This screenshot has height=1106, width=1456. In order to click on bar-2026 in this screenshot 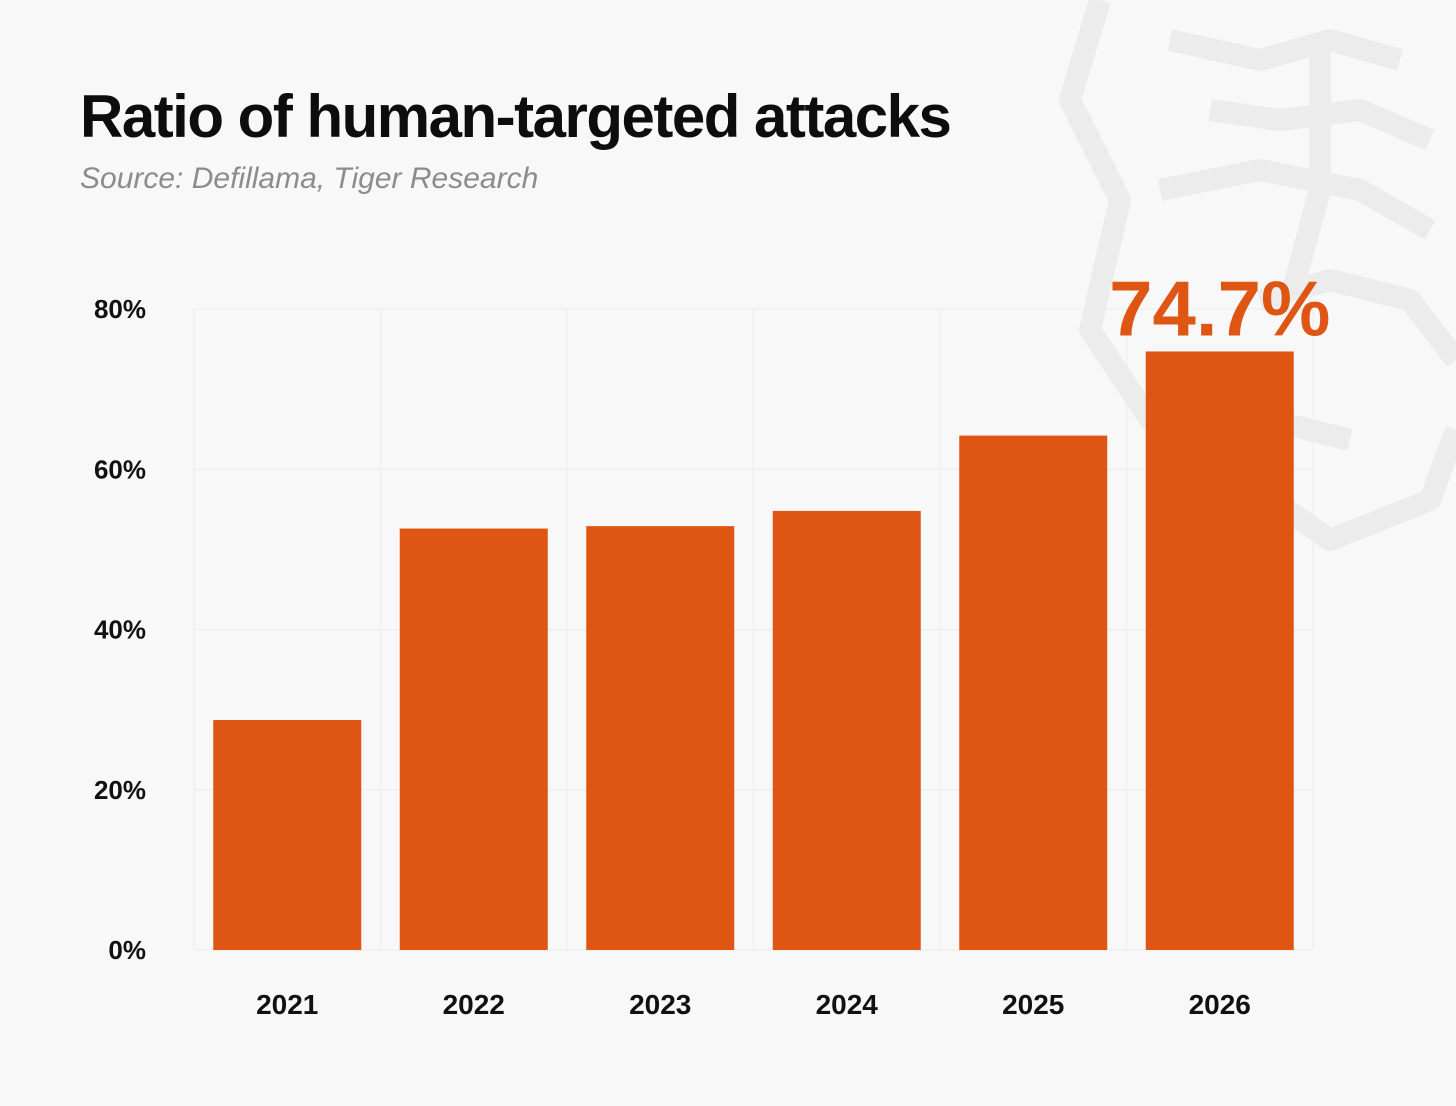, I will do `click(1219, 650)`.